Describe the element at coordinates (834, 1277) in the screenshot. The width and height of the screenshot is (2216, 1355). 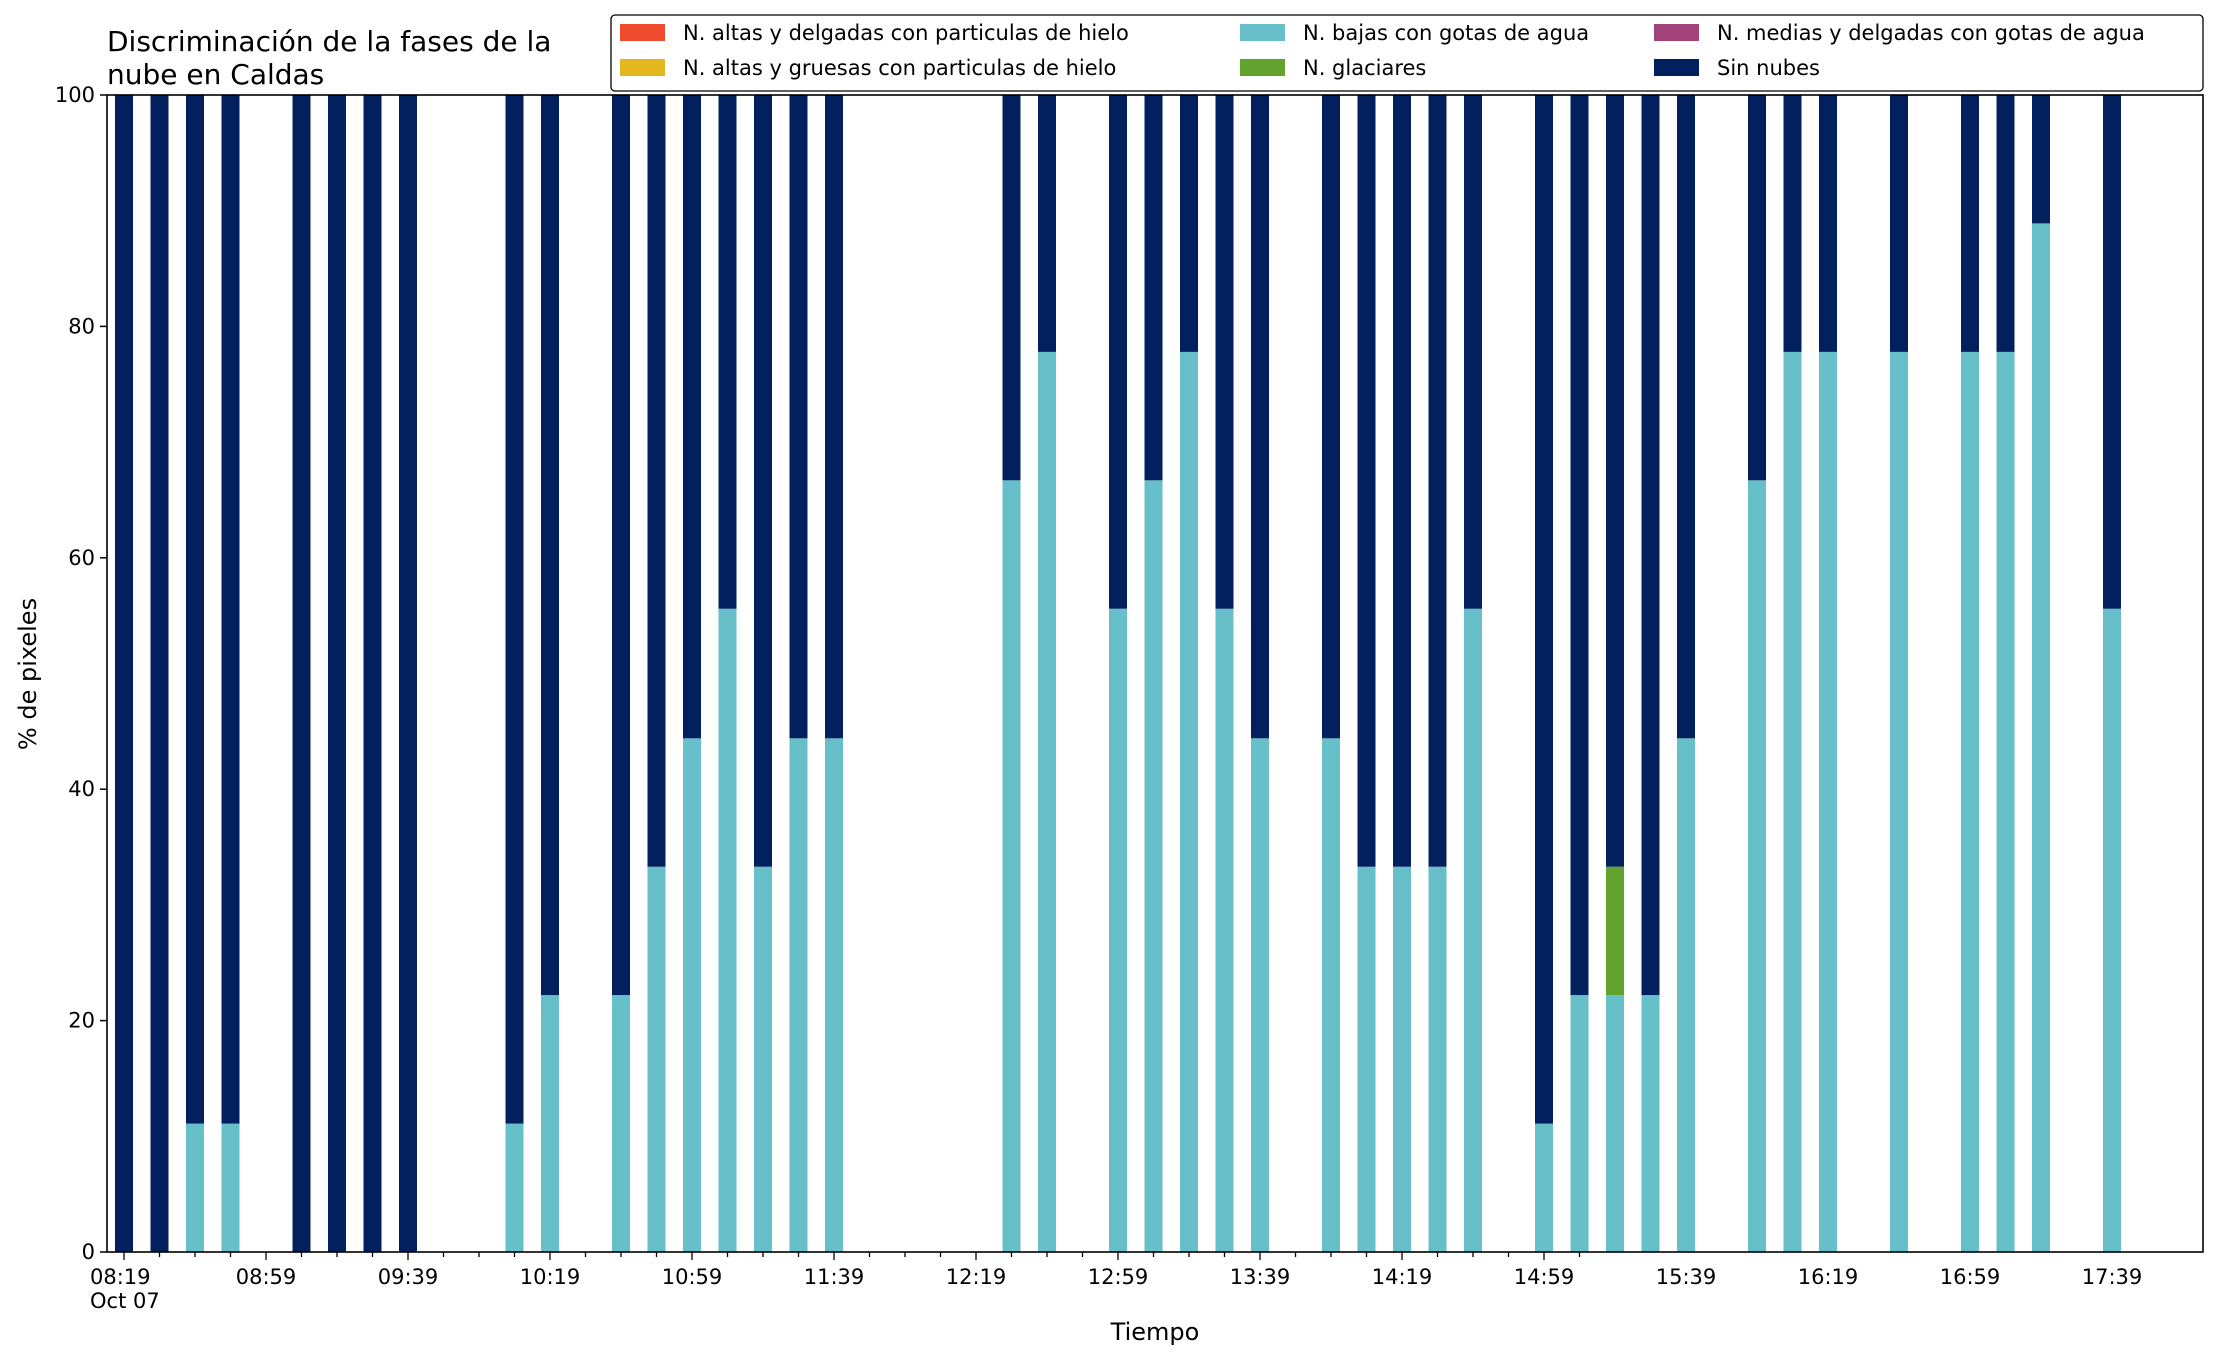
I see `x-tick-label: 11:39` at that location.